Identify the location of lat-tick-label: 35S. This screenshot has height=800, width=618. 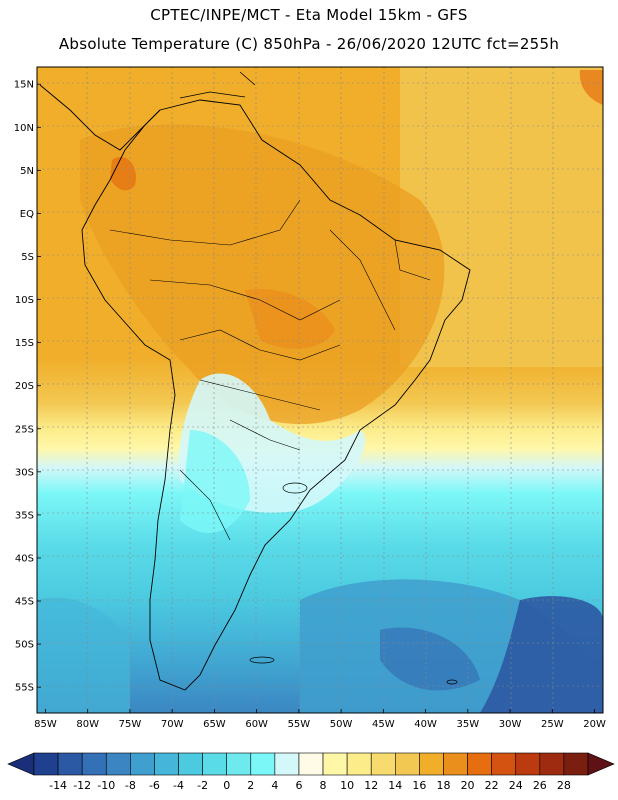
(24, 515).